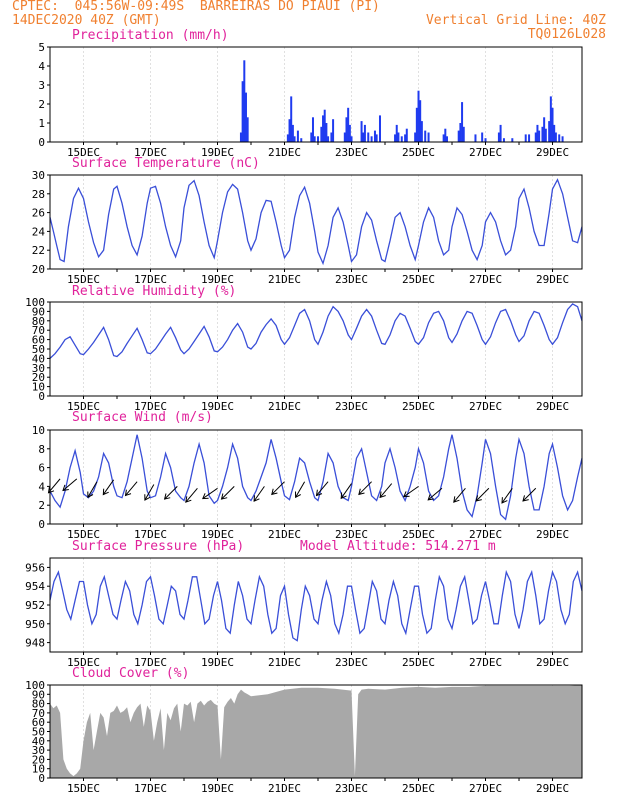  Describe the element at coordinates (86, 20) in the screenshot. I see `header-date: 14DEC2020 40Z (GMT)` at that location.